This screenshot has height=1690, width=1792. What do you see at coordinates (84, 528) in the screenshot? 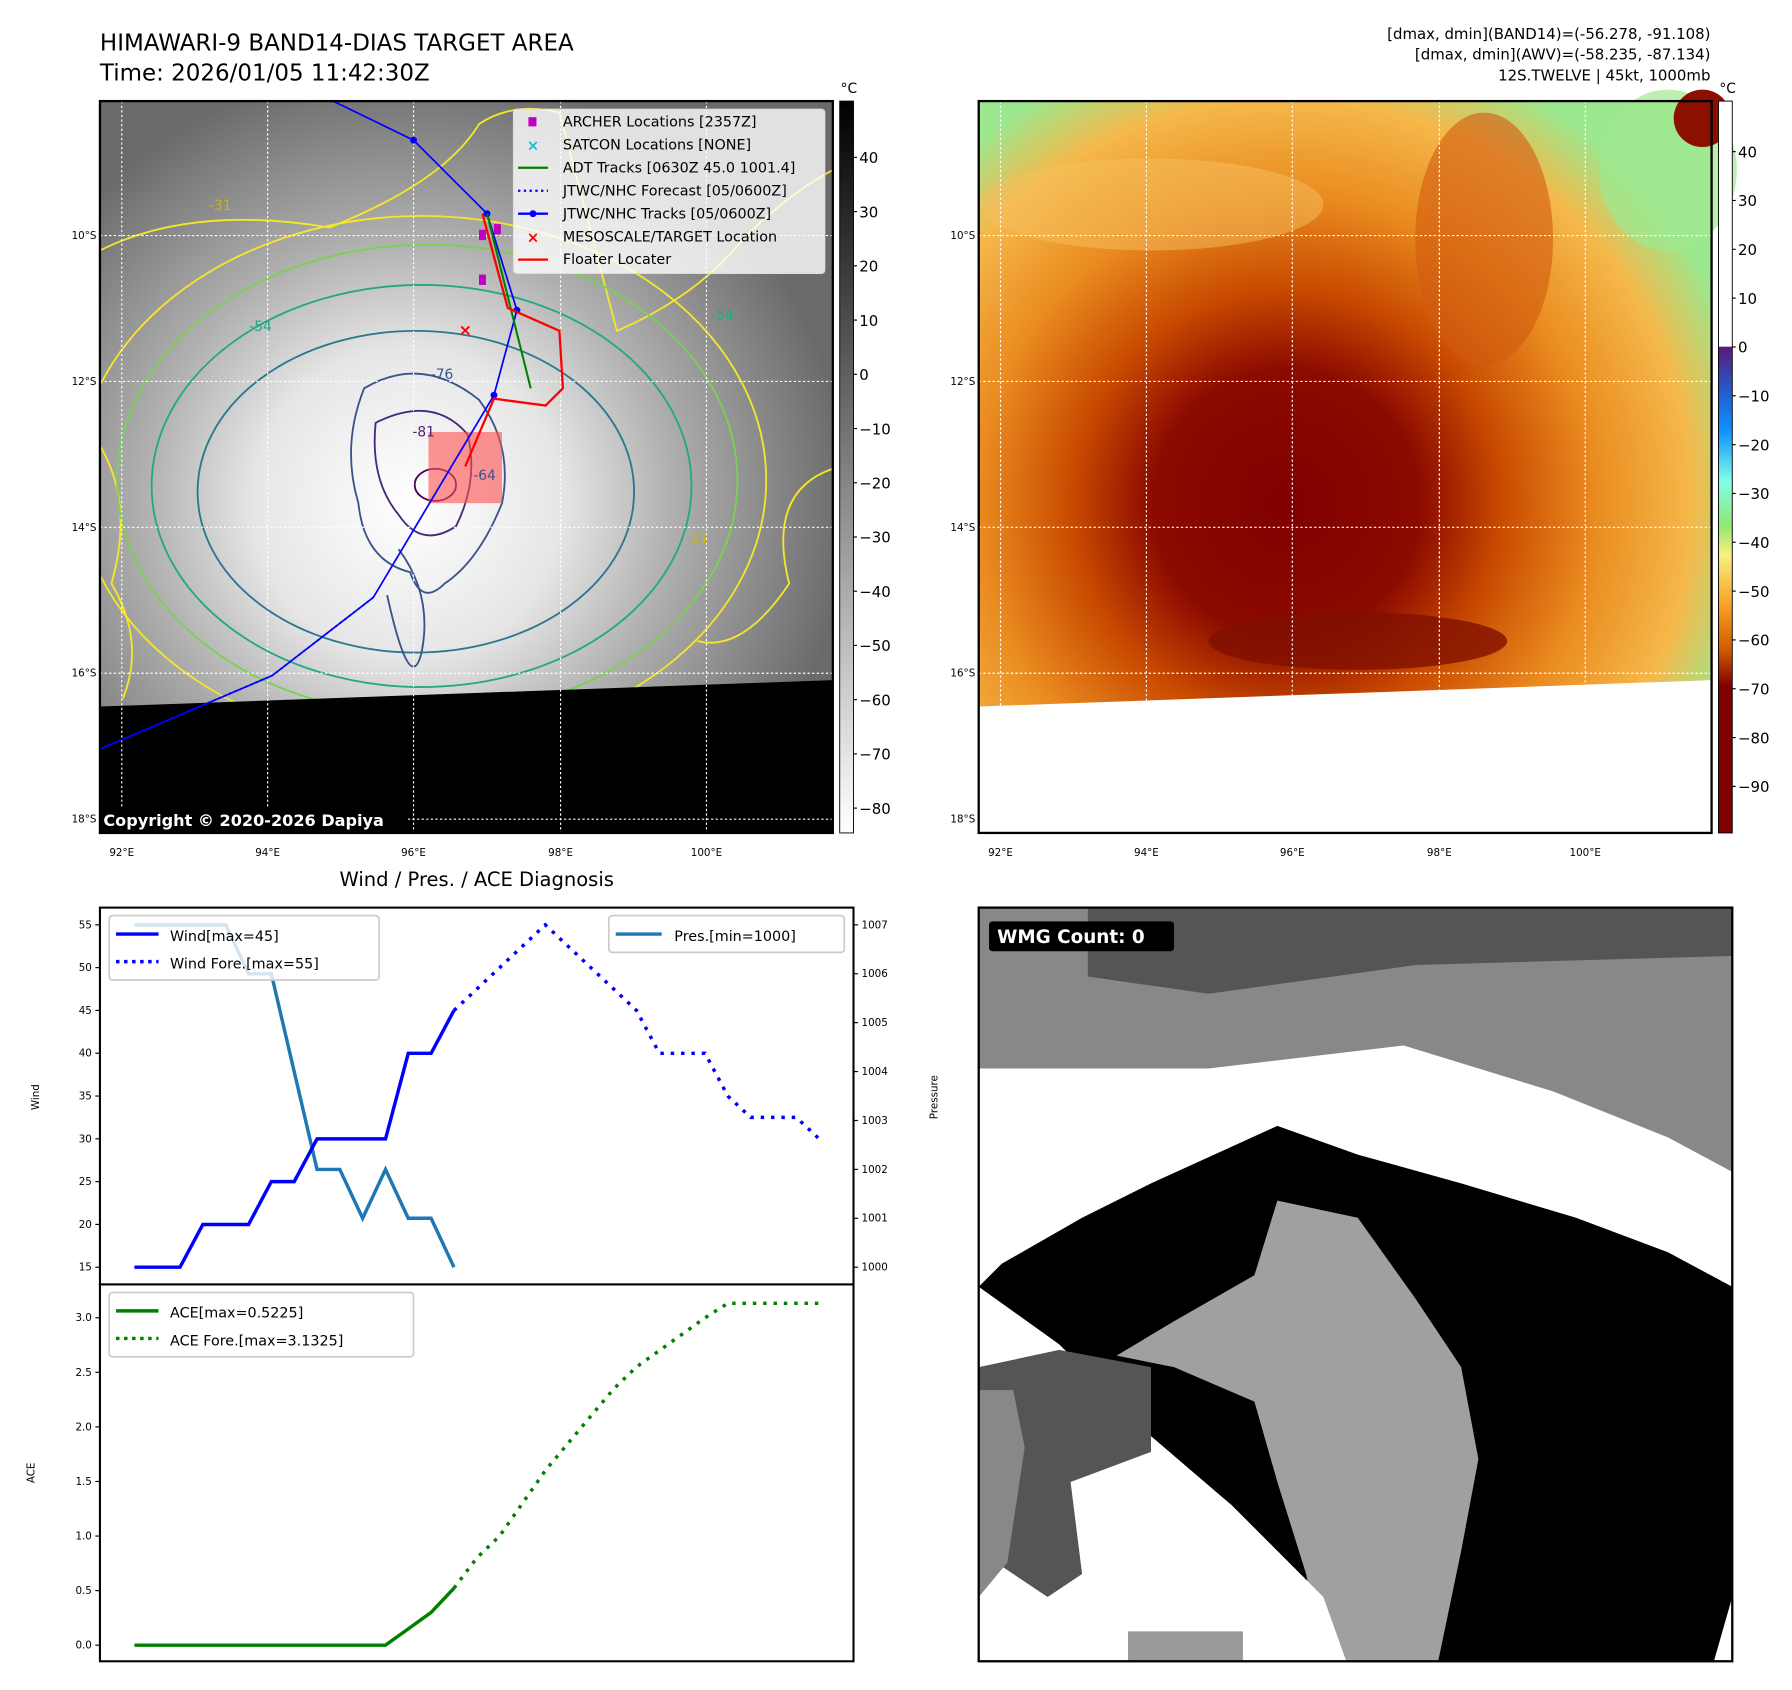
I see `left-map-lat-labels: 10°S 12°S 14°S 16°S 18°S` at bounding box center [84, 528].